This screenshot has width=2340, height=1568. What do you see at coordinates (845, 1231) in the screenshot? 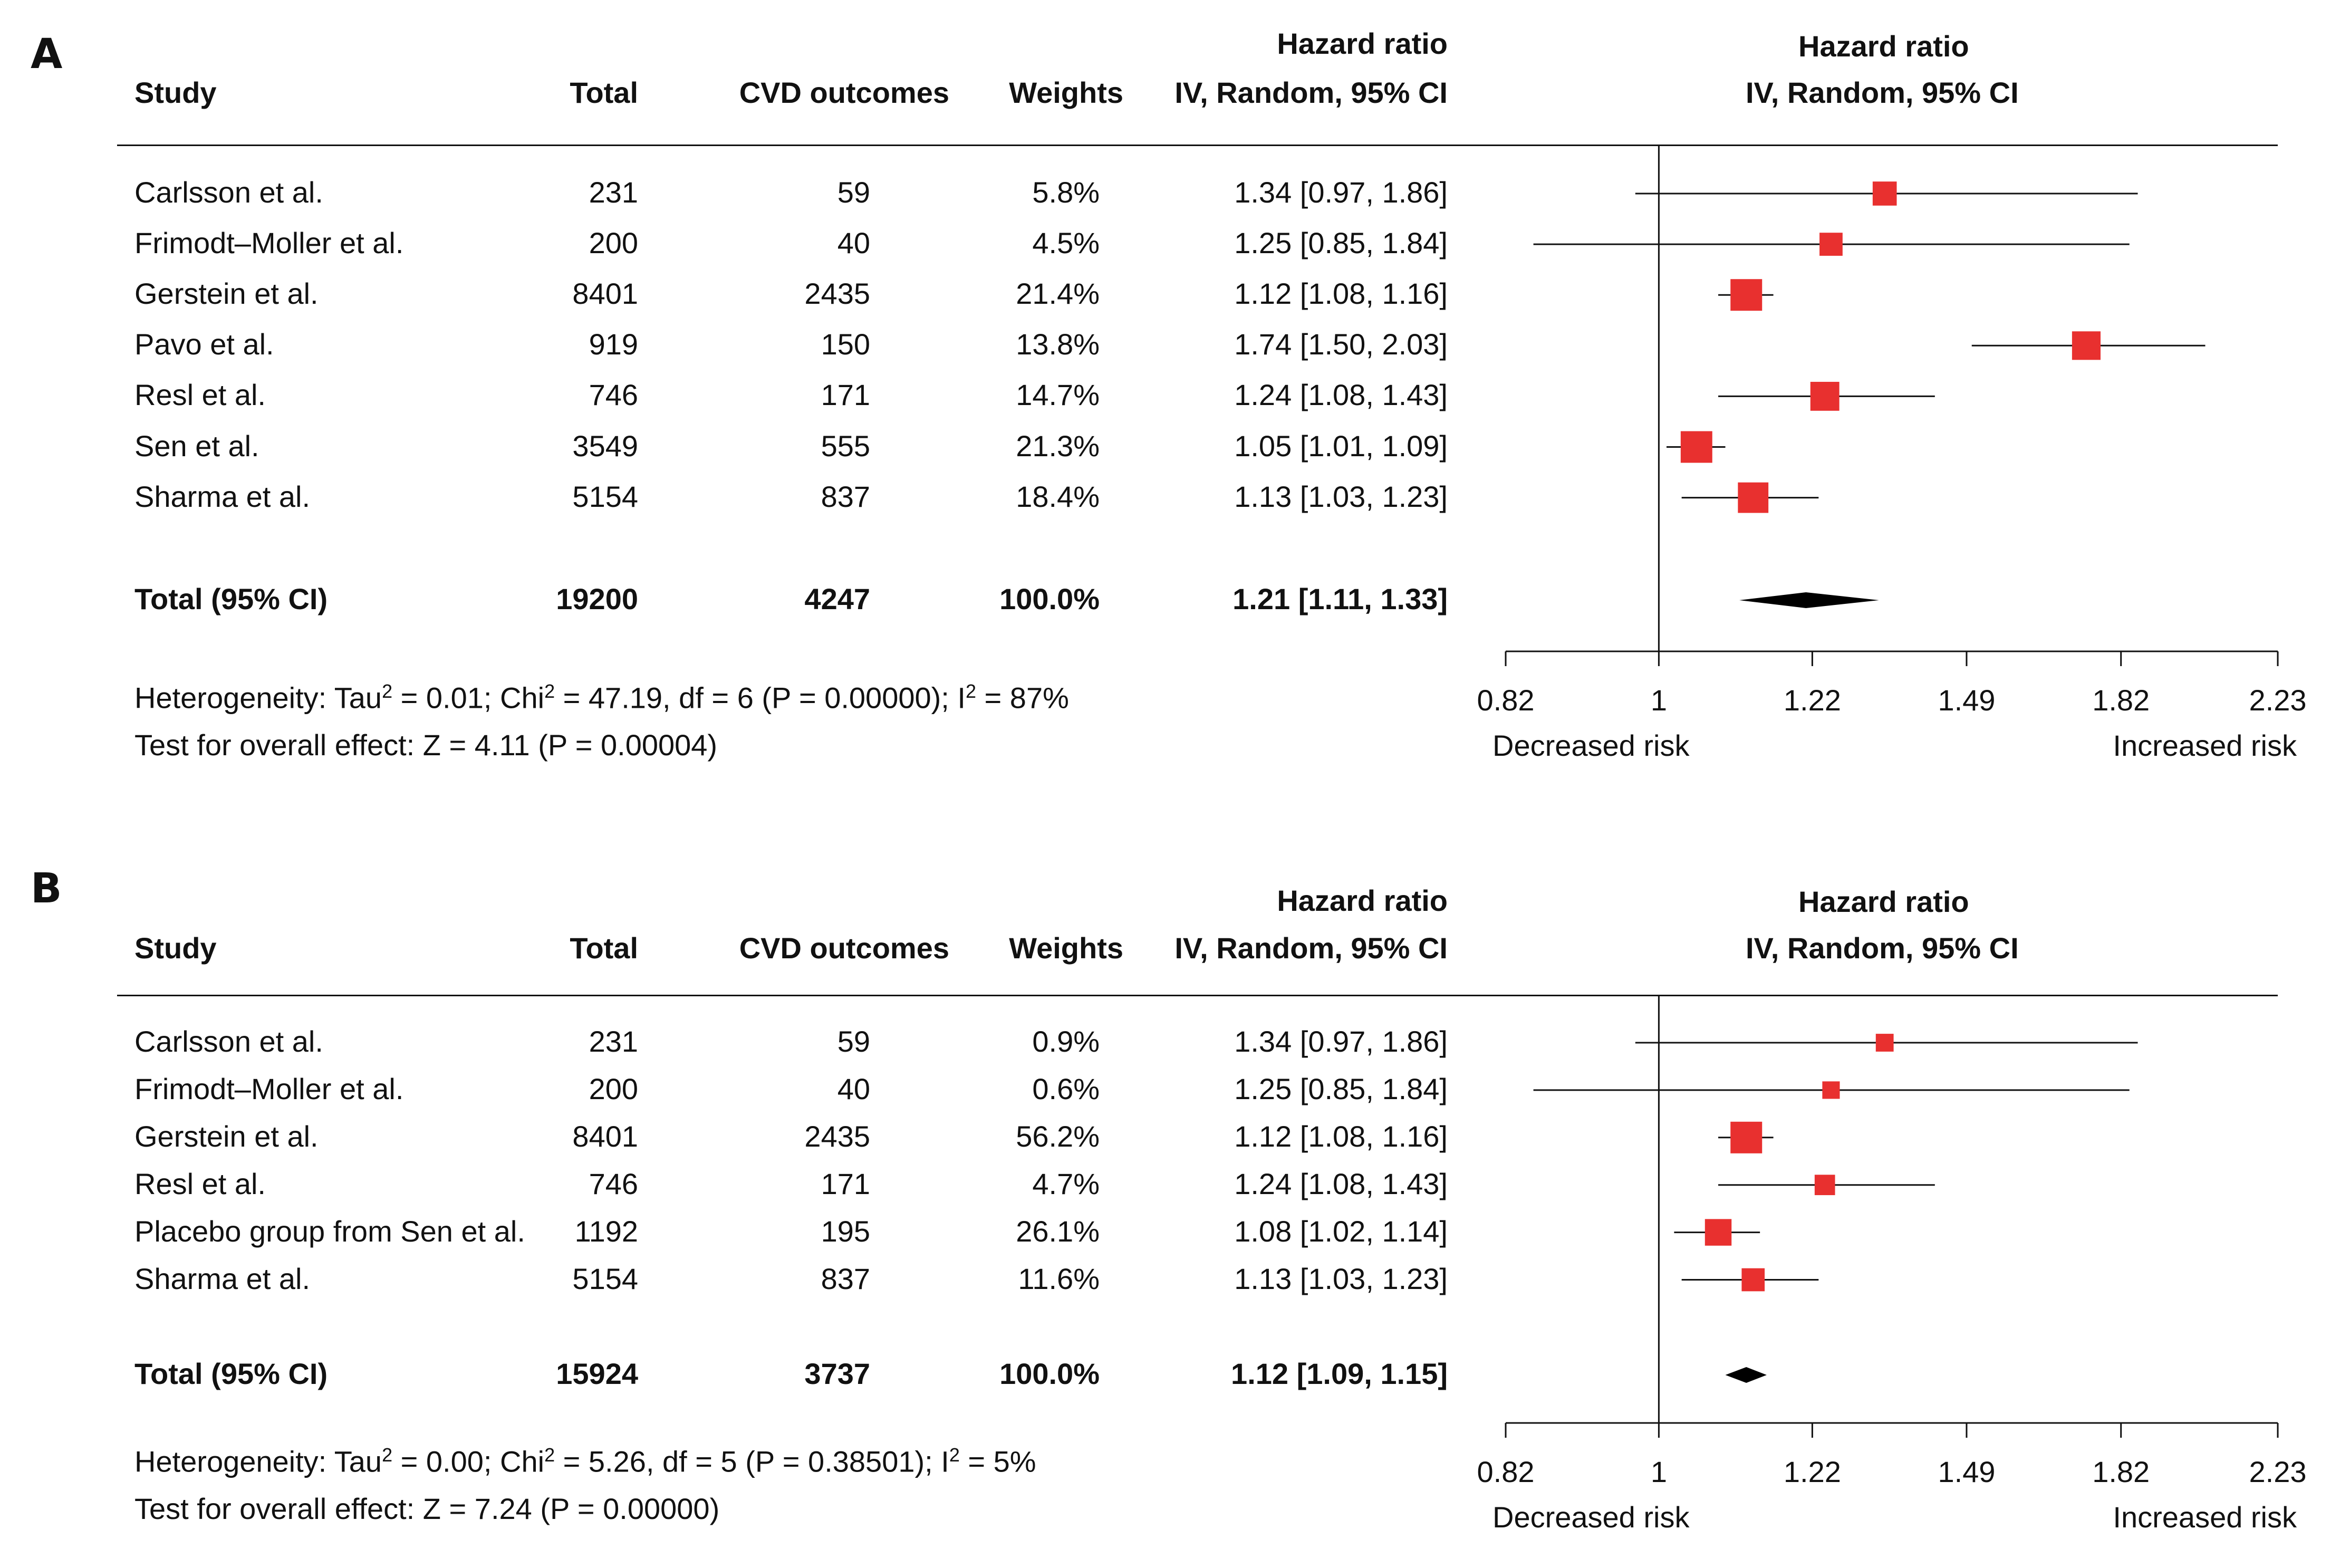
I see `row-events: 195` at bounding box center [845, 1231].